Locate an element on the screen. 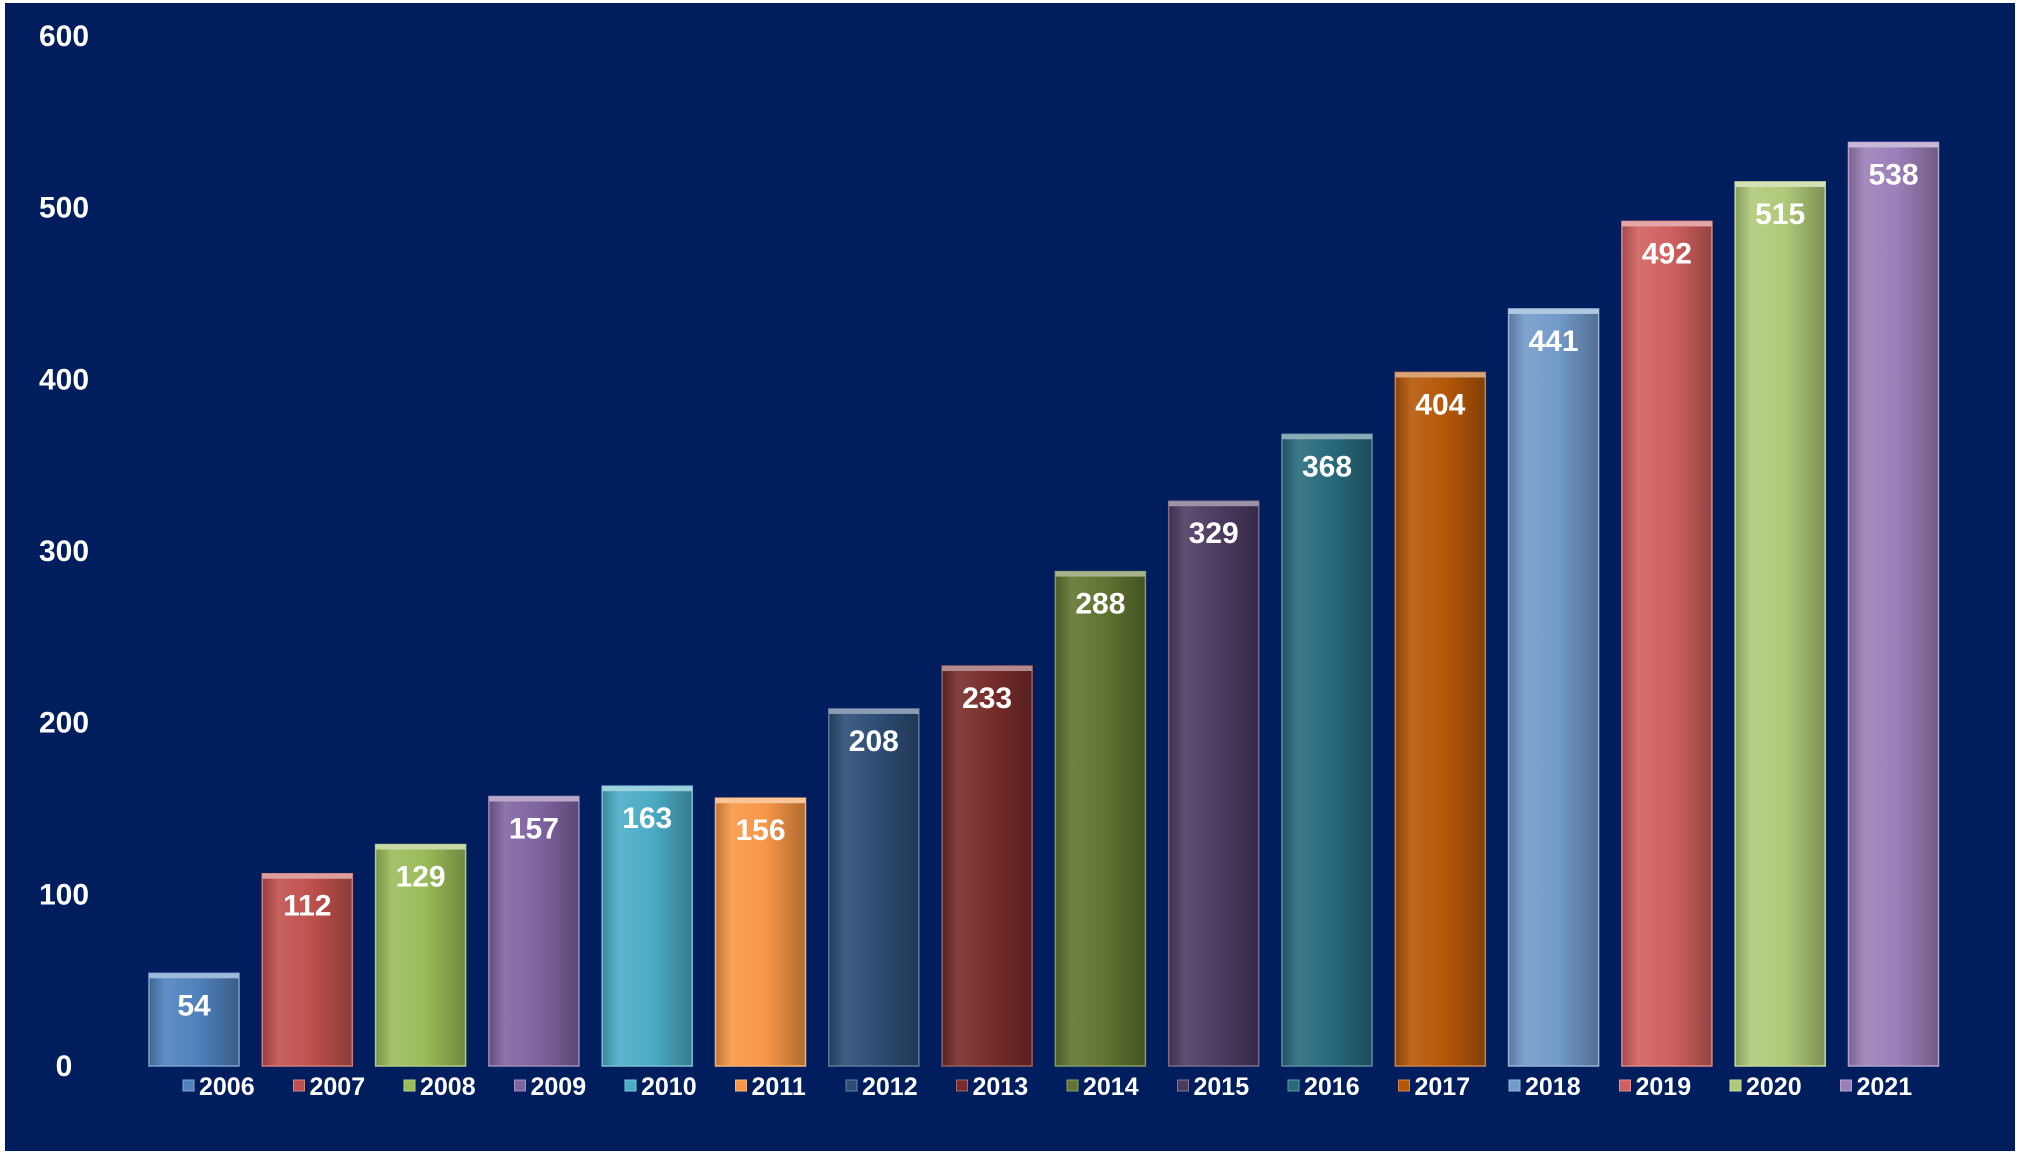 This screenshot has height=1156, width=2020. legend-swatch-2012 is located at coordinates (851, 1085).